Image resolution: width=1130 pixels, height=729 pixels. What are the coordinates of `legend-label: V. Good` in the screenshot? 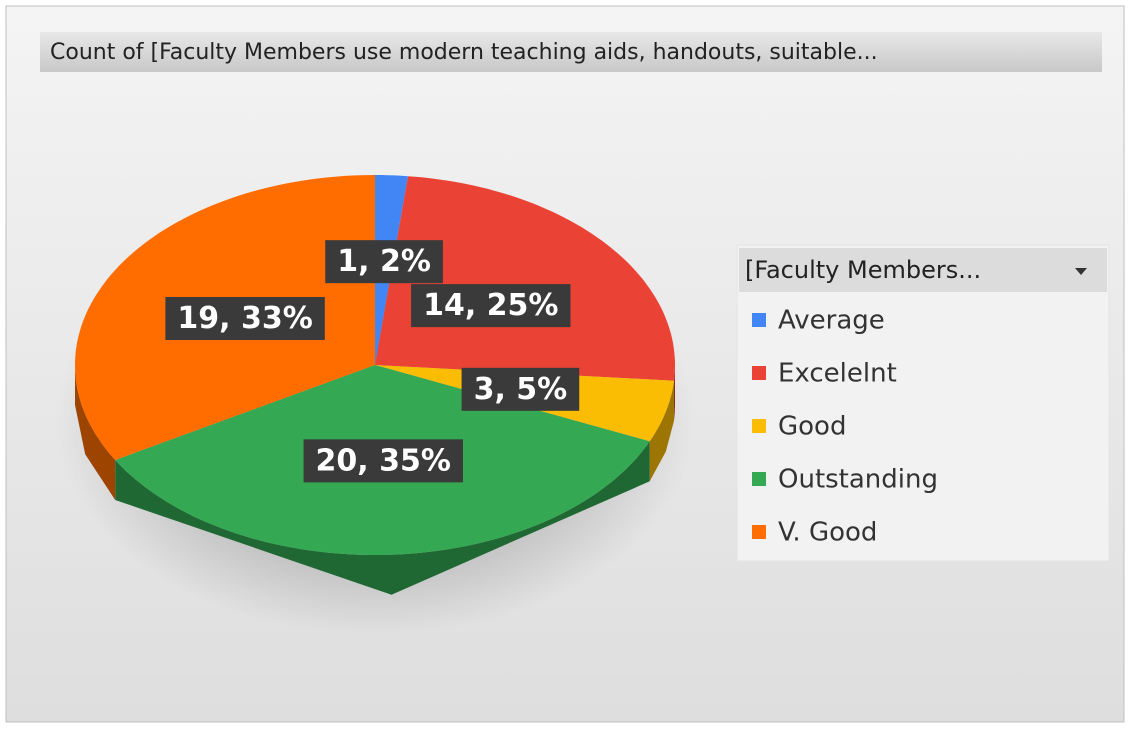 It's located at (827, 533).